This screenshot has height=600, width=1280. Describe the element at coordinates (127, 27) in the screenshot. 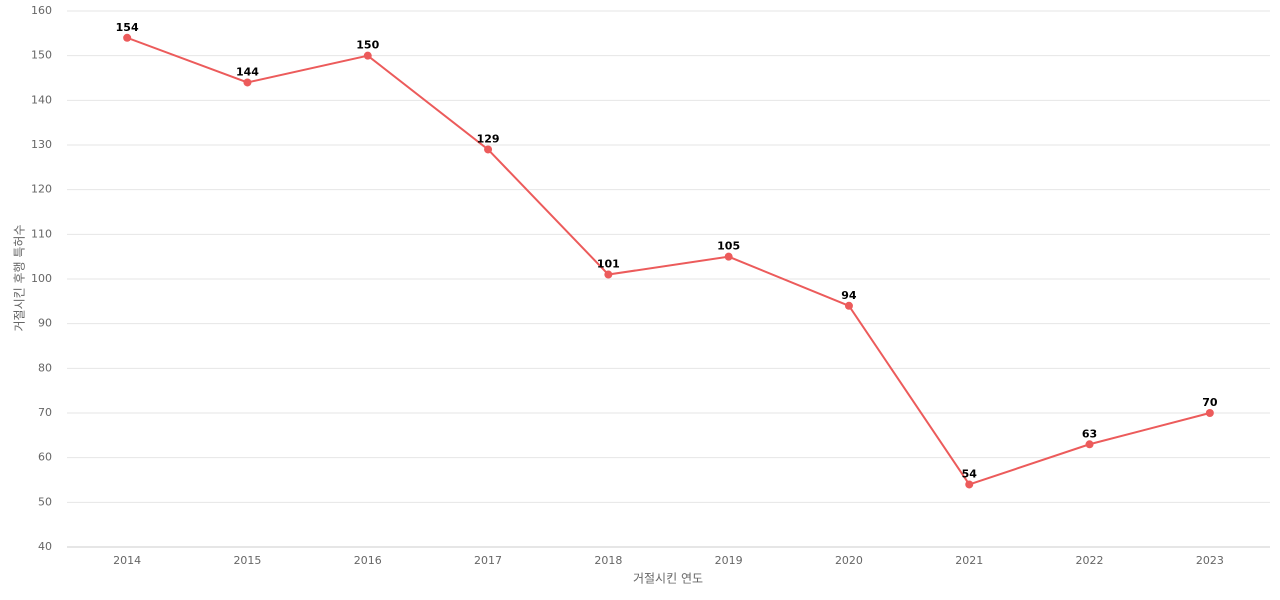

I see `value-label: 154` at that location.